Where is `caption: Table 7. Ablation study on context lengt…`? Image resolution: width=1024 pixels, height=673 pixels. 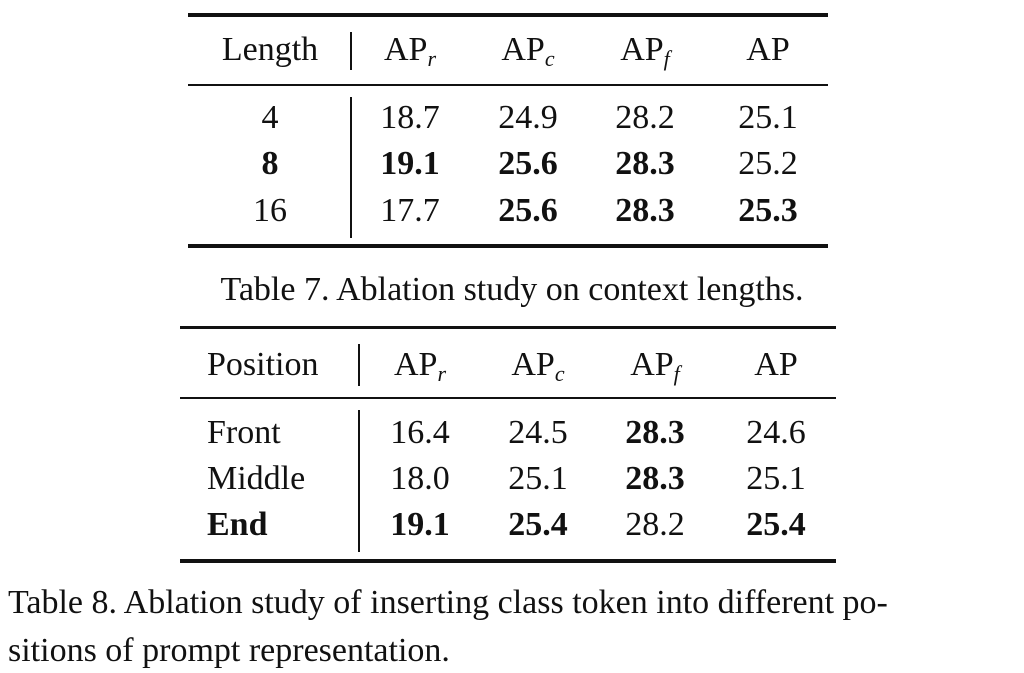 caption: Table 7. Ablation study on context lengt… is located at coordinates (512, 289).